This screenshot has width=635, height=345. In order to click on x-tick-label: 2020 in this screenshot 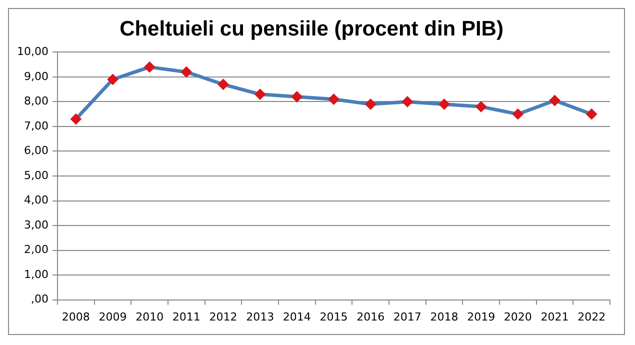, I will do `click(518, 317)`.